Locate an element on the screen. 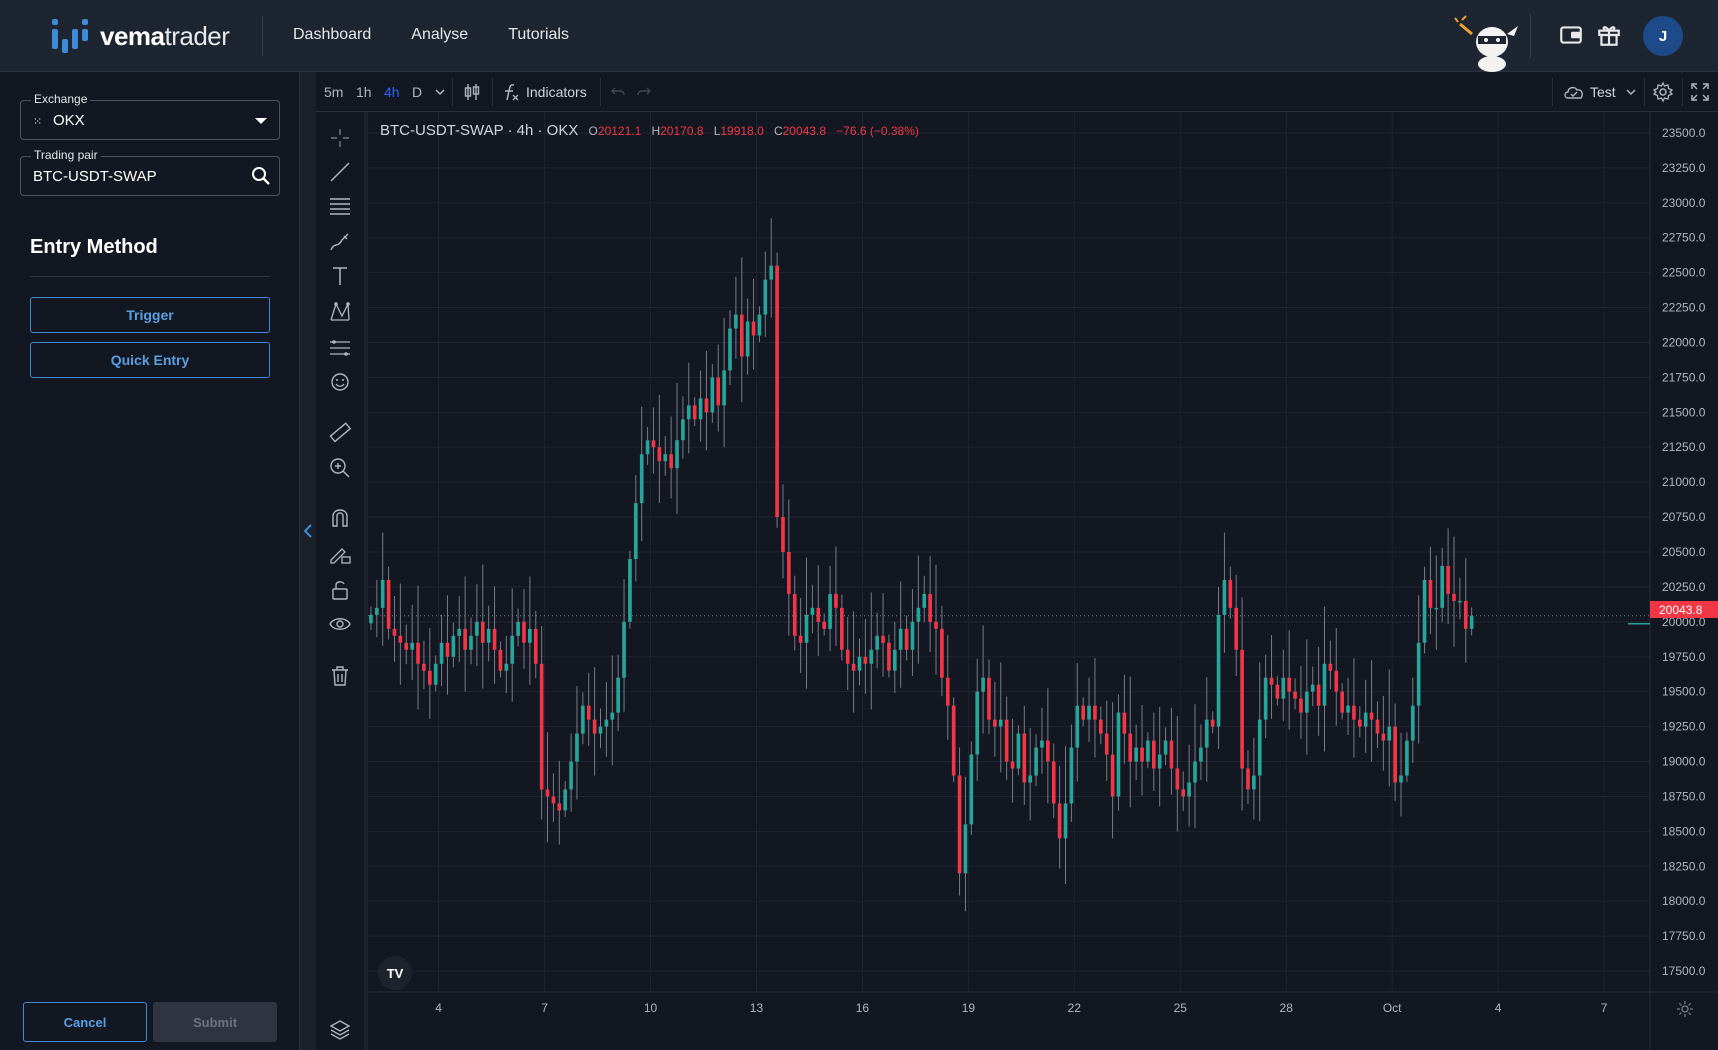 The width and height of the screenshot is (1718, 1050). unlock-icon is located at coordinates (340, 590).